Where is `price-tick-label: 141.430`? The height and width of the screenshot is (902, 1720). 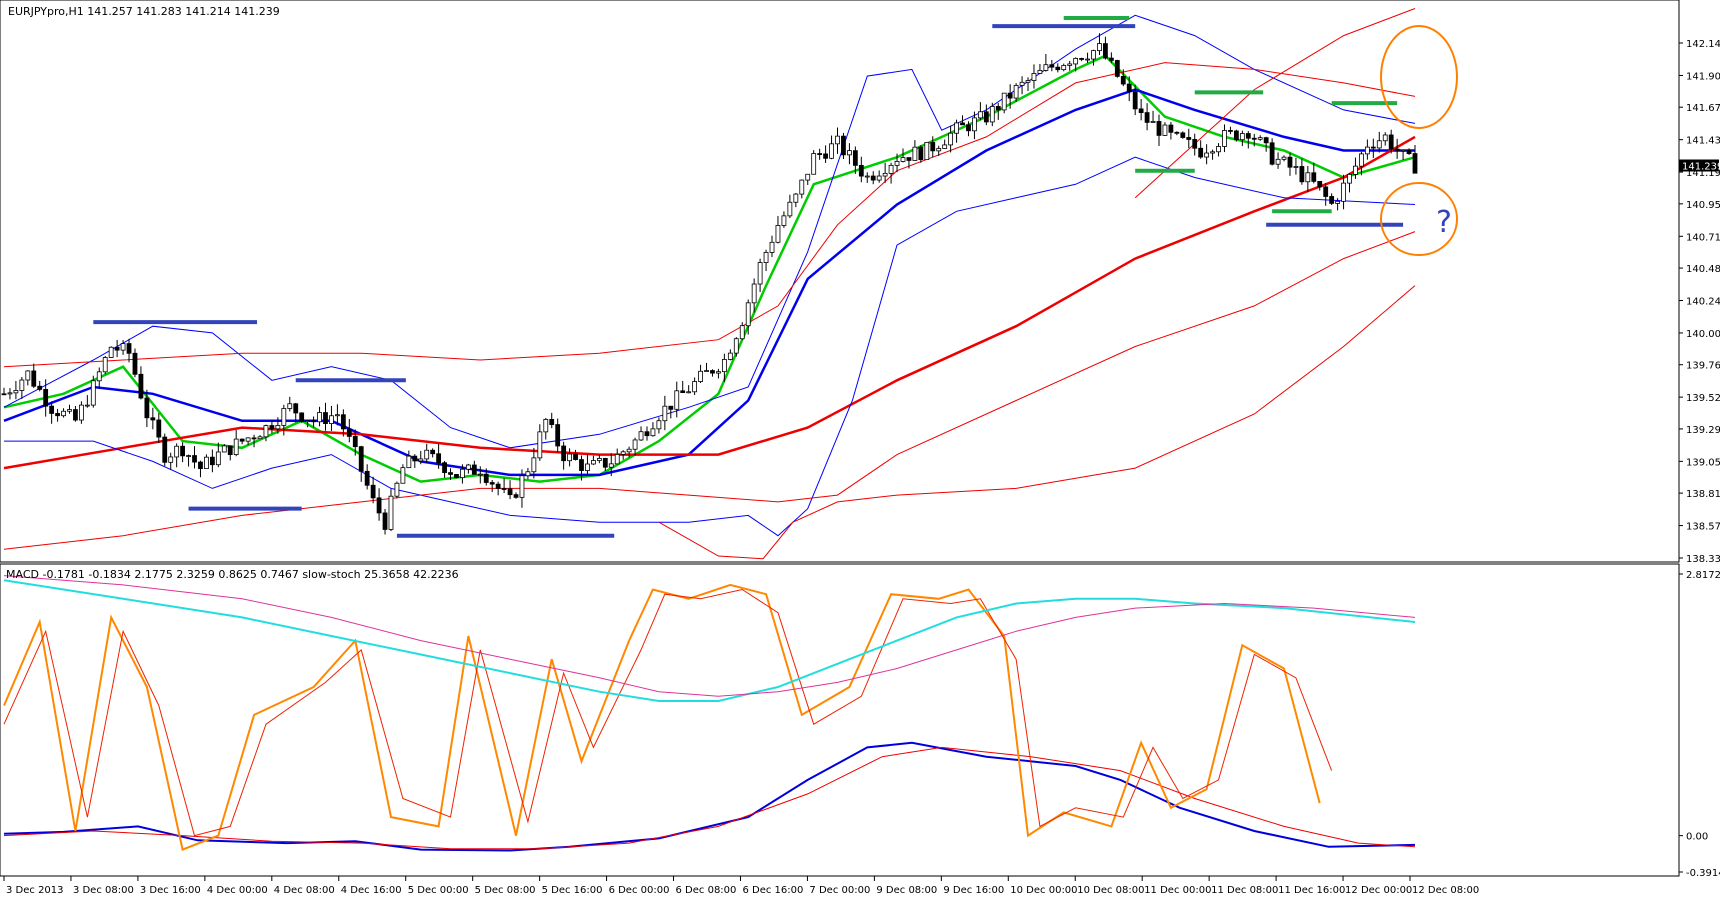
price-tick-label: 141.430 is located at coordinates (1703, 141).